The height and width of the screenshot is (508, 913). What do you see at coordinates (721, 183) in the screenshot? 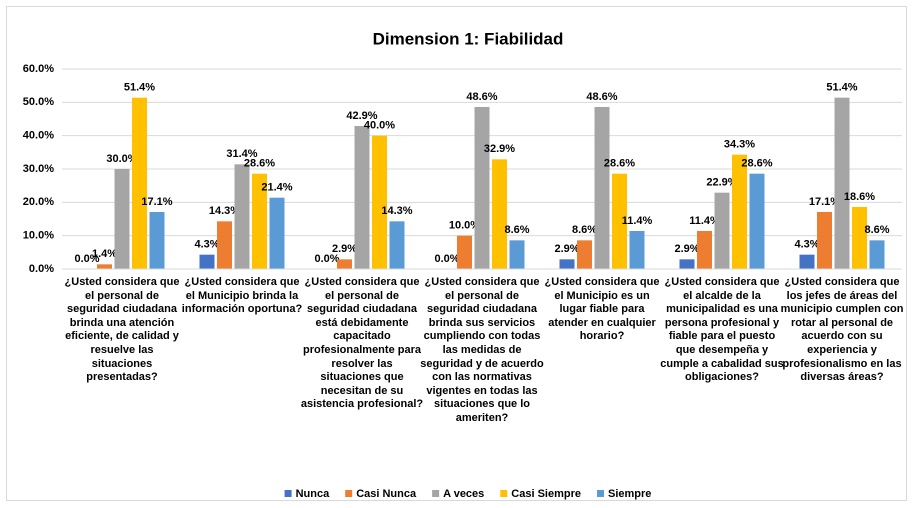
I see `data-label: 22.9%` at bounding box center [721, 183].